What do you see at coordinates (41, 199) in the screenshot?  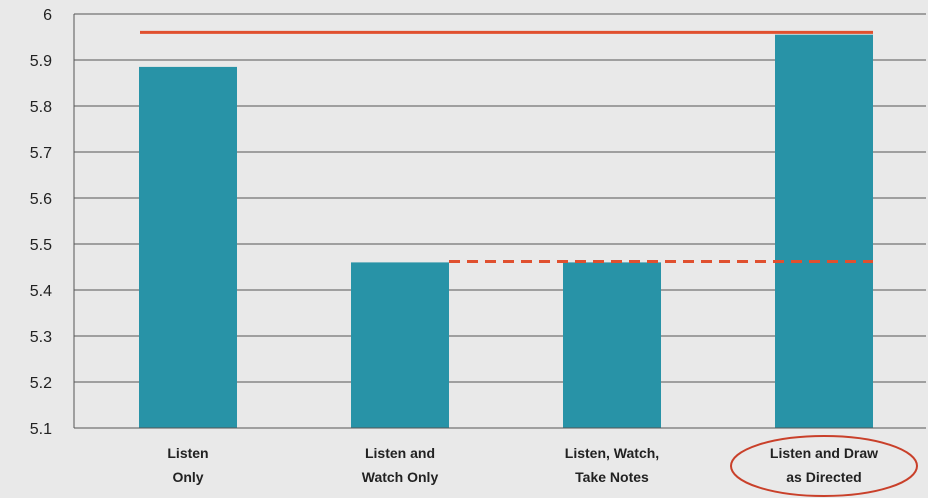 I see `y-tick-label: 5.6` at bounding box center [41, 199].